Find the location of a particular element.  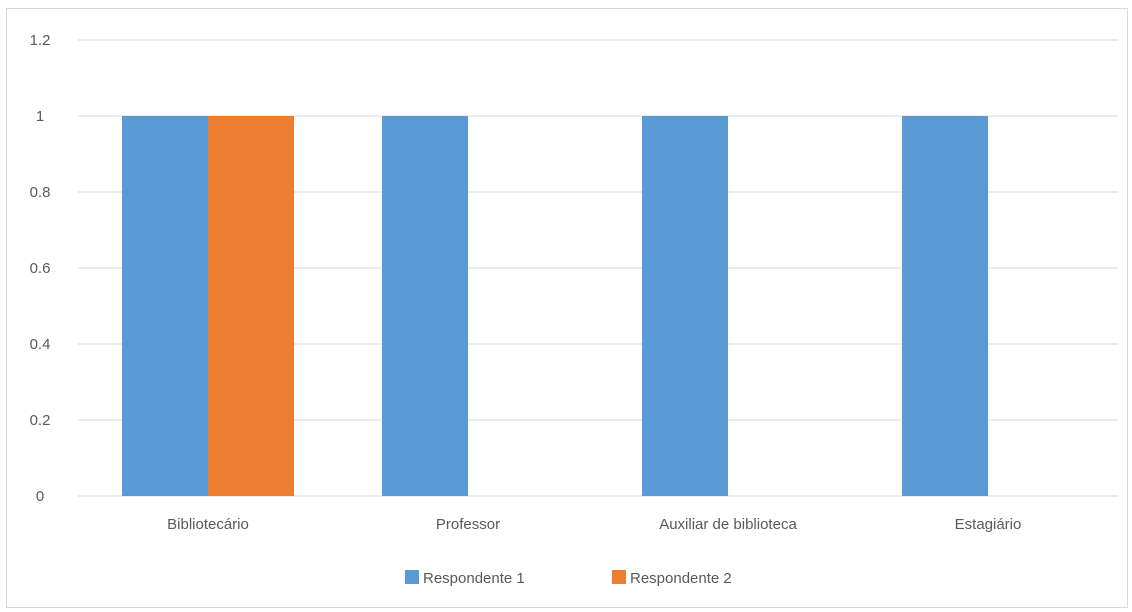

y-axis-tick-labels: 0 0.2 0.4 0.6 0.8 1 1.2 is located at coordinates (40, 268).